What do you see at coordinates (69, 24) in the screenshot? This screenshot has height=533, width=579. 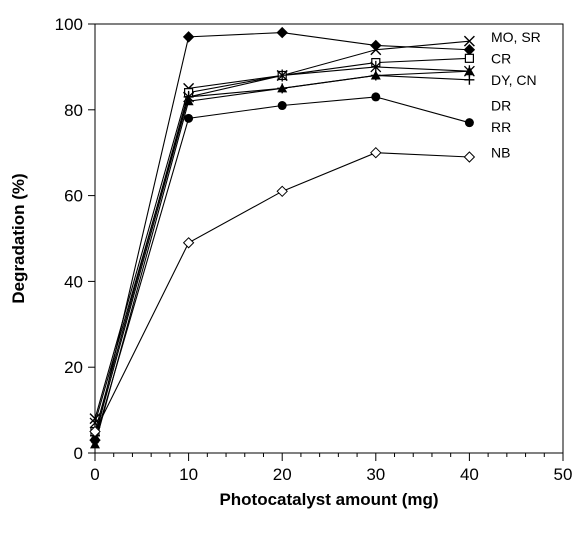 I see `y-tick-label: 100` at bounding box center [69, 24].